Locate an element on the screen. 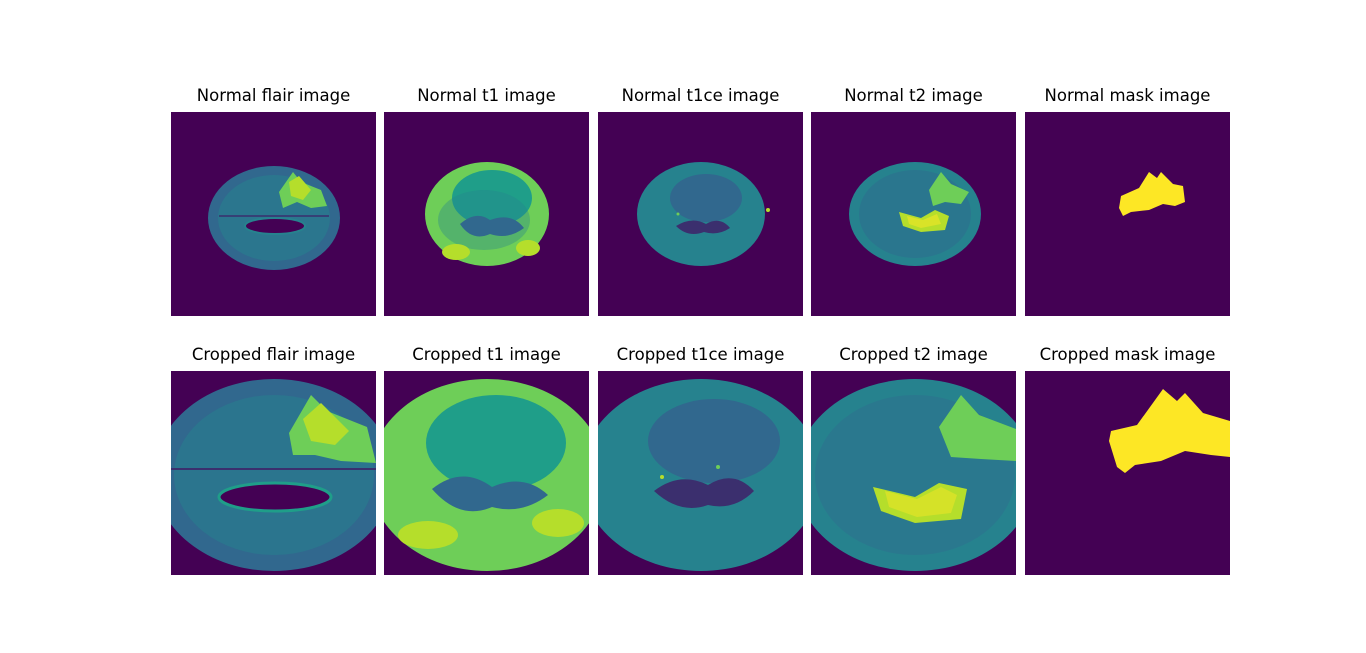 This screenshot has height=653, width=1366. panel-title: Normal flair image is located at coordinates (273, 95).